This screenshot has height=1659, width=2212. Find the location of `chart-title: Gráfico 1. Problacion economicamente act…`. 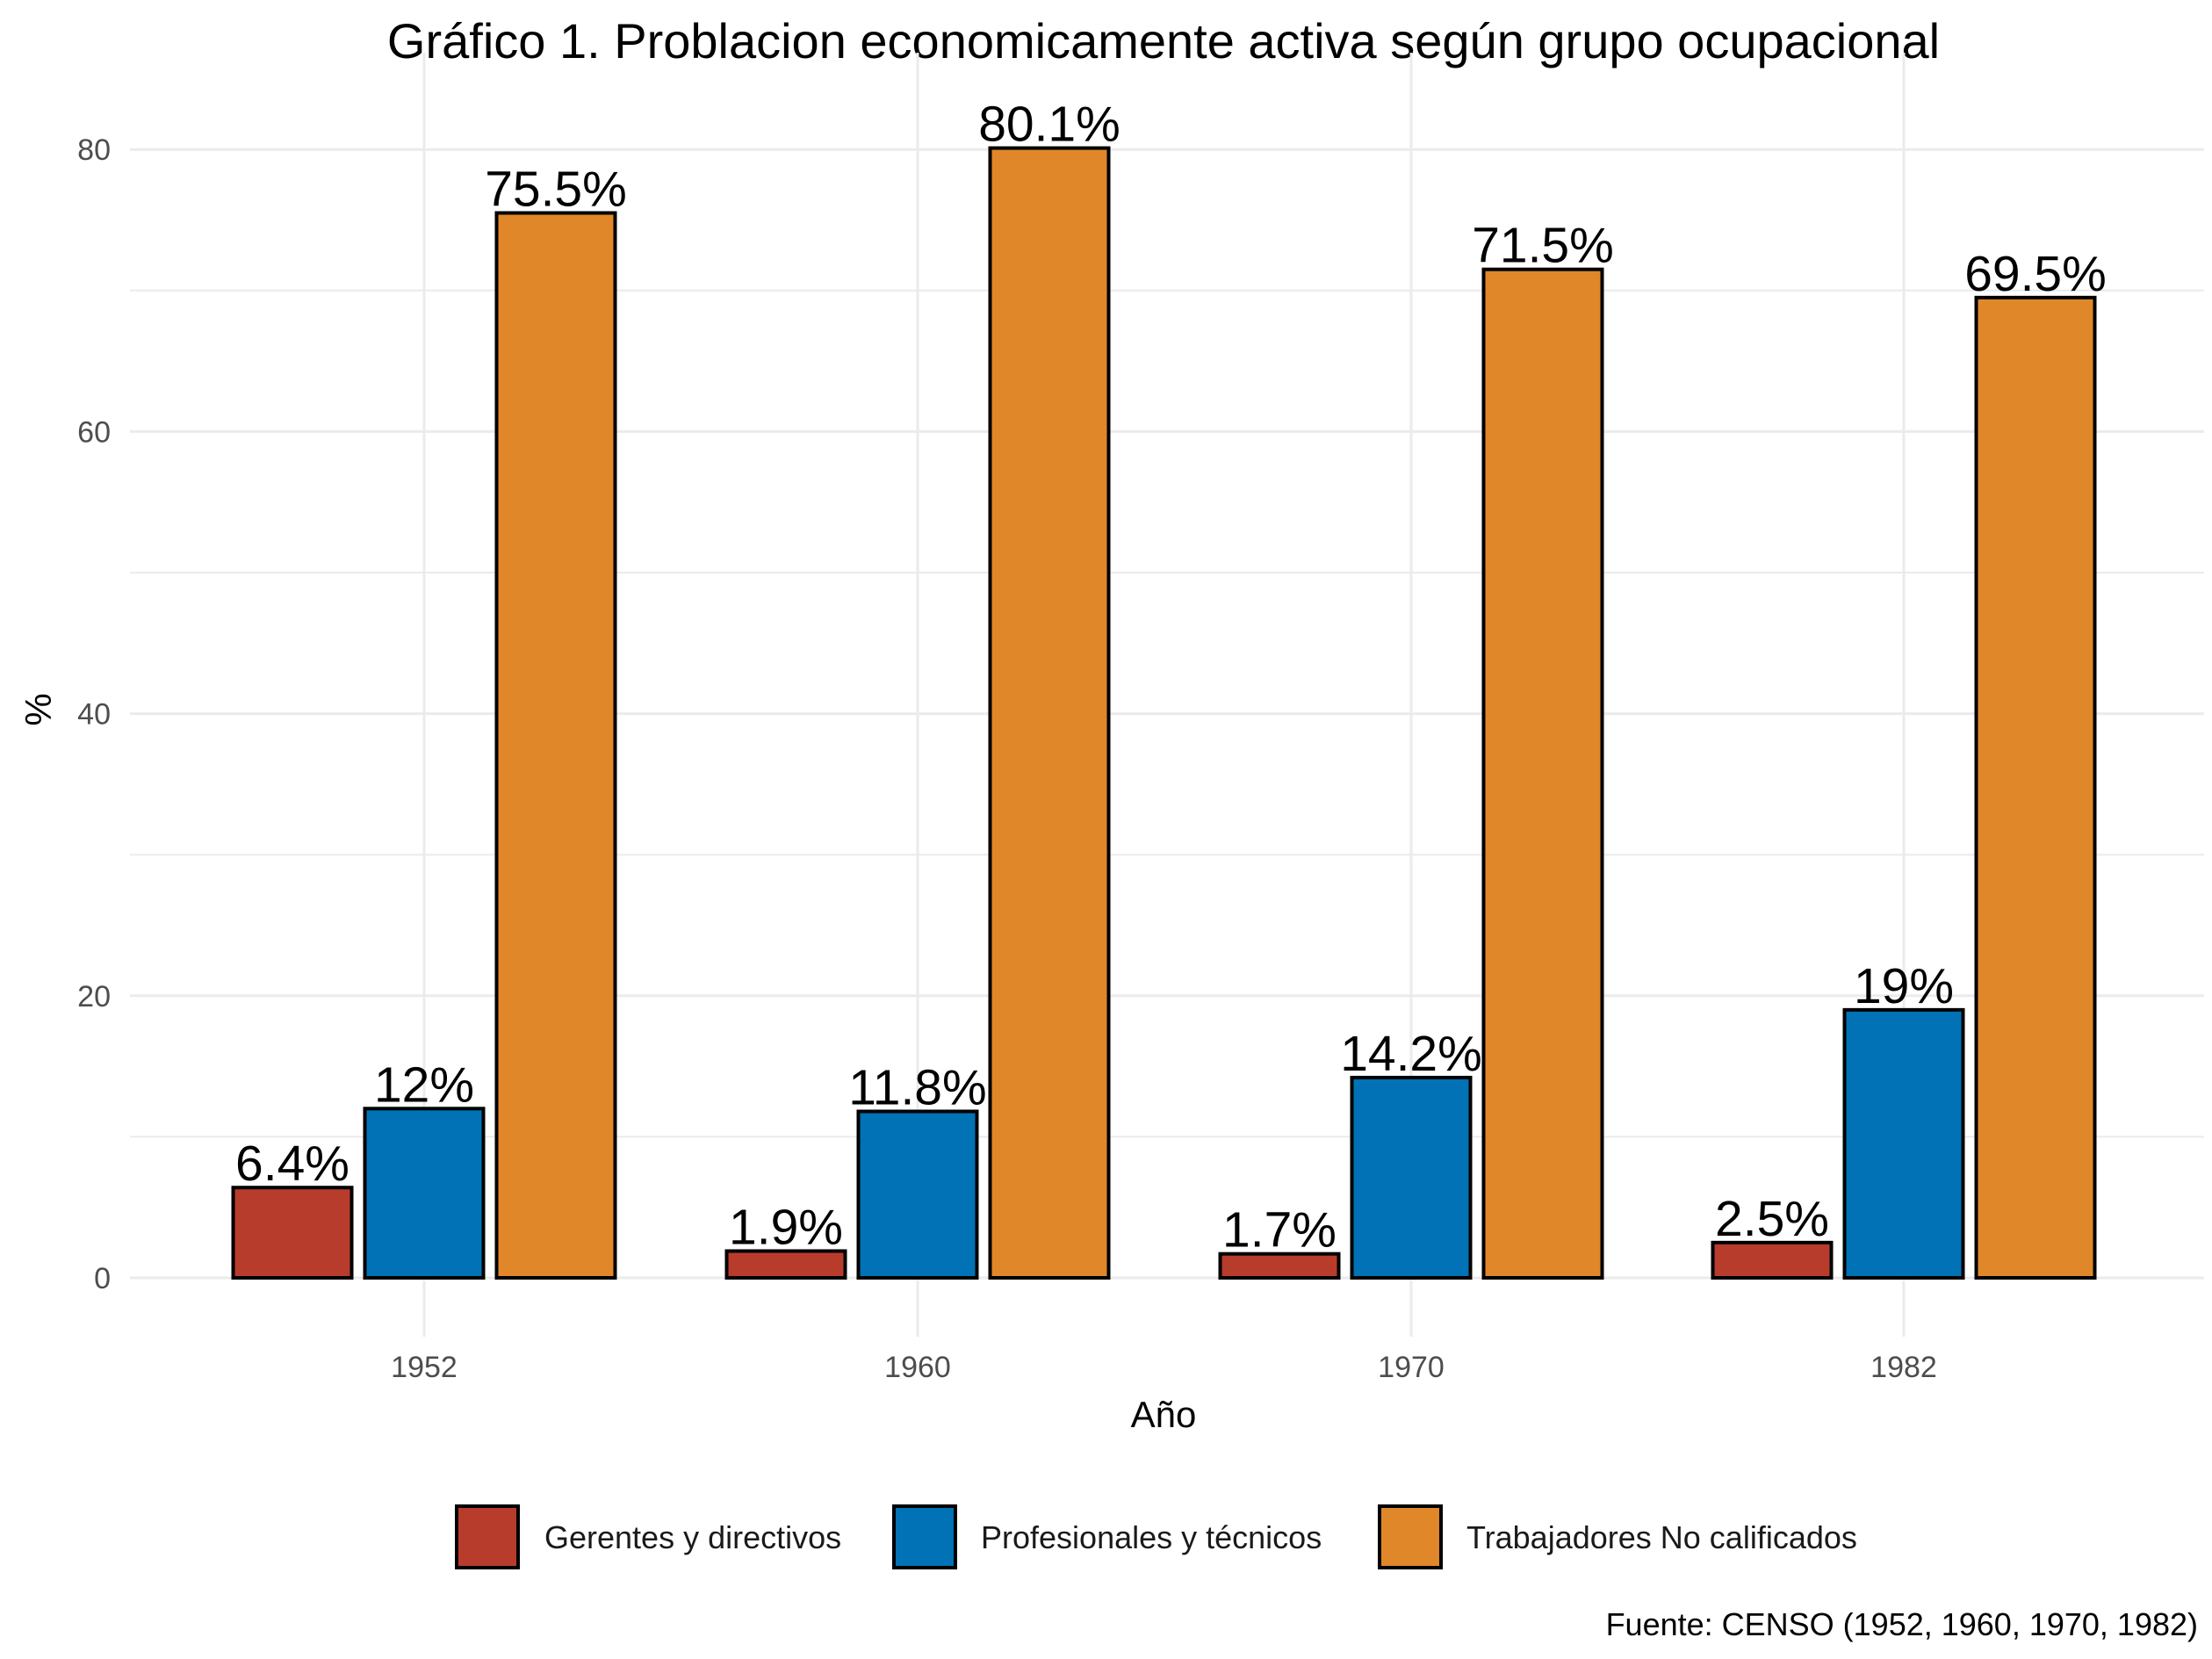

chart-title: Gráfico 1. Problacion economicamente act… is located at coordinates (1163, 41).